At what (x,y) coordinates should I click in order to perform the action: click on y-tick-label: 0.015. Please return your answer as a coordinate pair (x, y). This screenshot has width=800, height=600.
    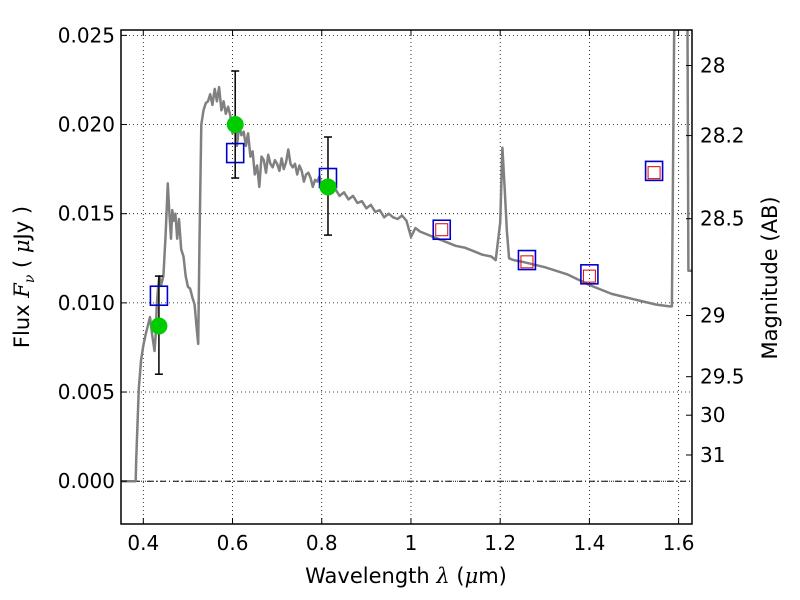
    Looking at the image, I should click on (86, 214).